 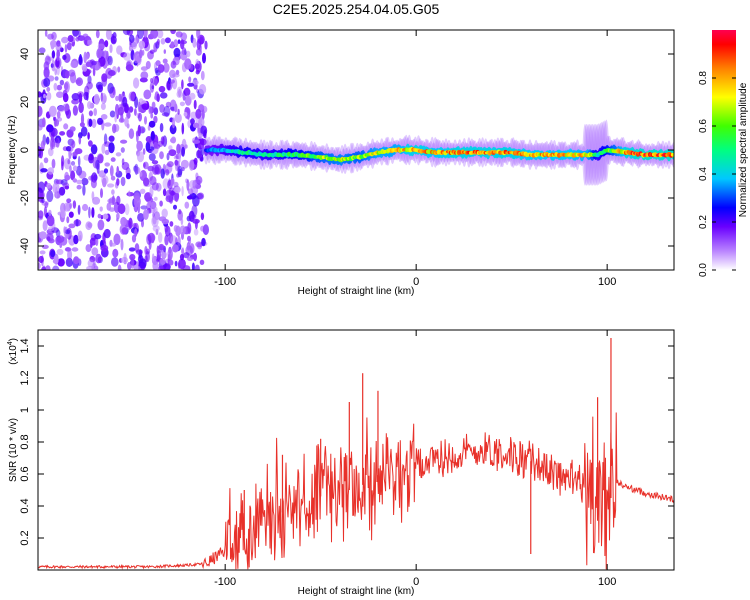 I want to click on y-tick-label: 20, so click(x=25, y=102).